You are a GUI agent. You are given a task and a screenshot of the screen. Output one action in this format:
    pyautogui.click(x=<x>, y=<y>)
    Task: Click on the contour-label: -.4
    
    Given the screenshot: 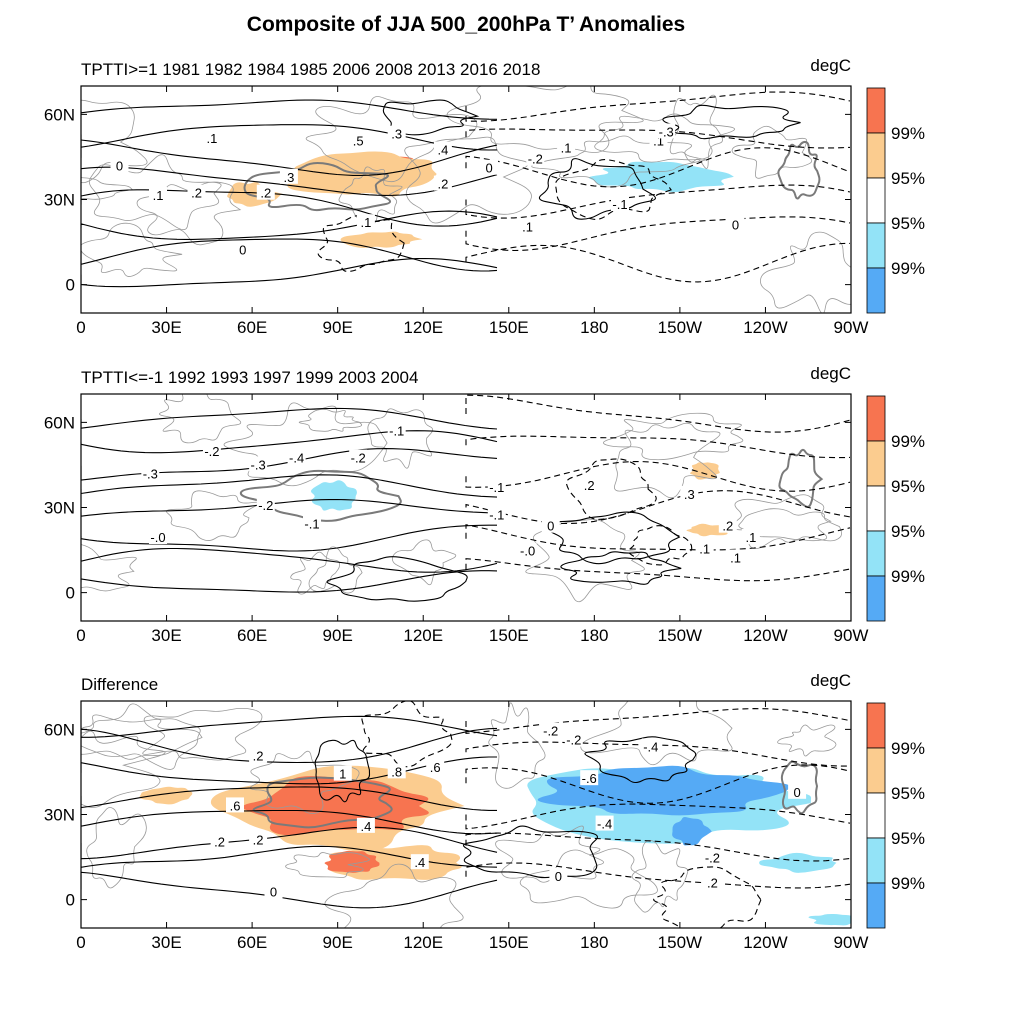 What is the action you would take?
    pyautogui.click(x=604, y=824)
    